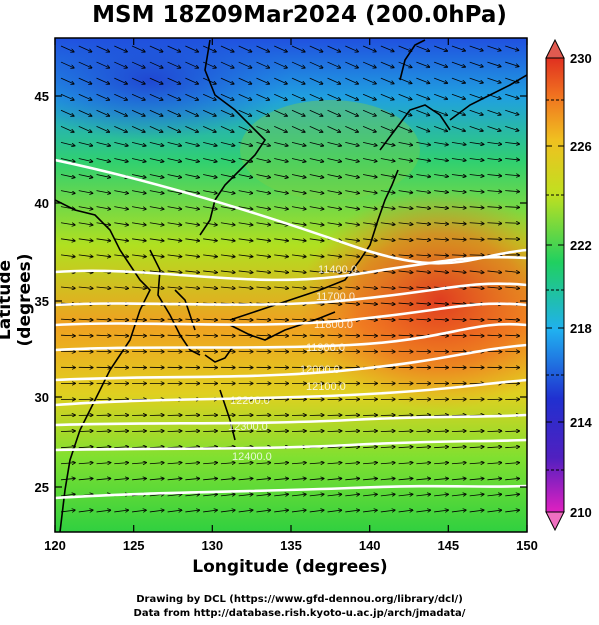  I want to click on colorbar: 230 226 222 218 214 210, so click(568, 285).